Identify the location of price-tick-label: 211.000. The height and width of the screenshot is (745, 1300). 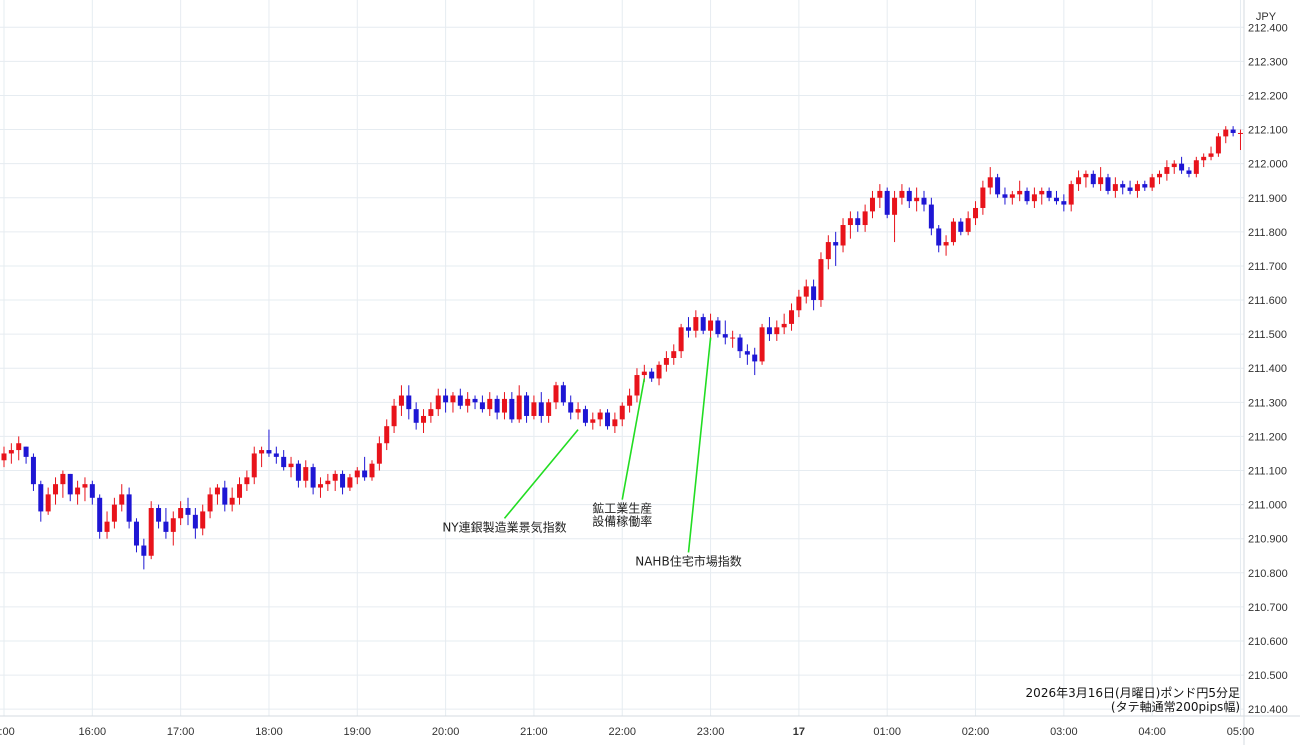
(1267, 506).